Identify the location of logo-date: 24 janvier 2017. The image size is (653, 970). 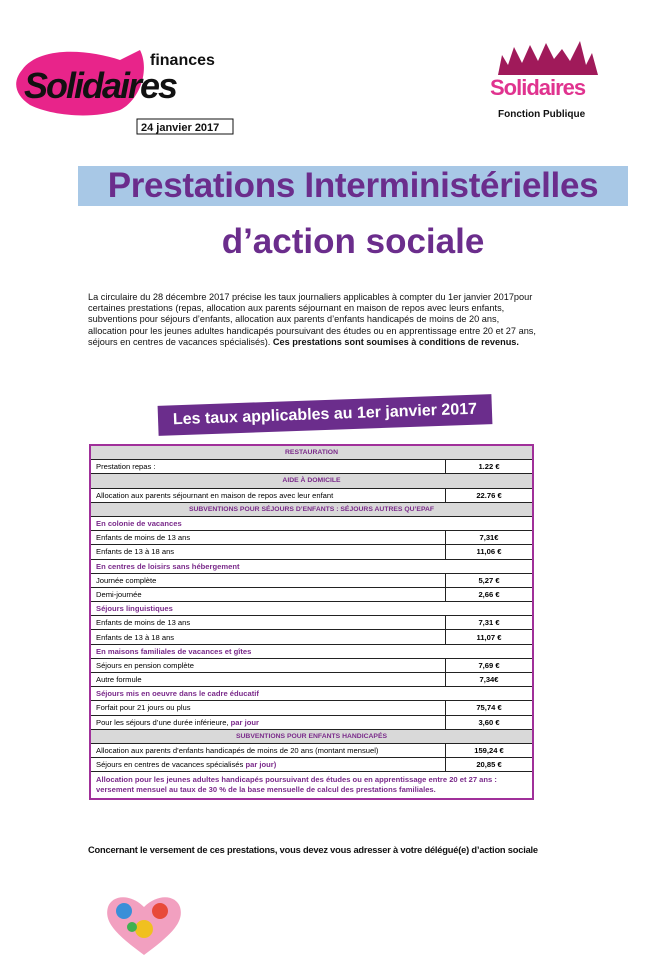
(180, 128).